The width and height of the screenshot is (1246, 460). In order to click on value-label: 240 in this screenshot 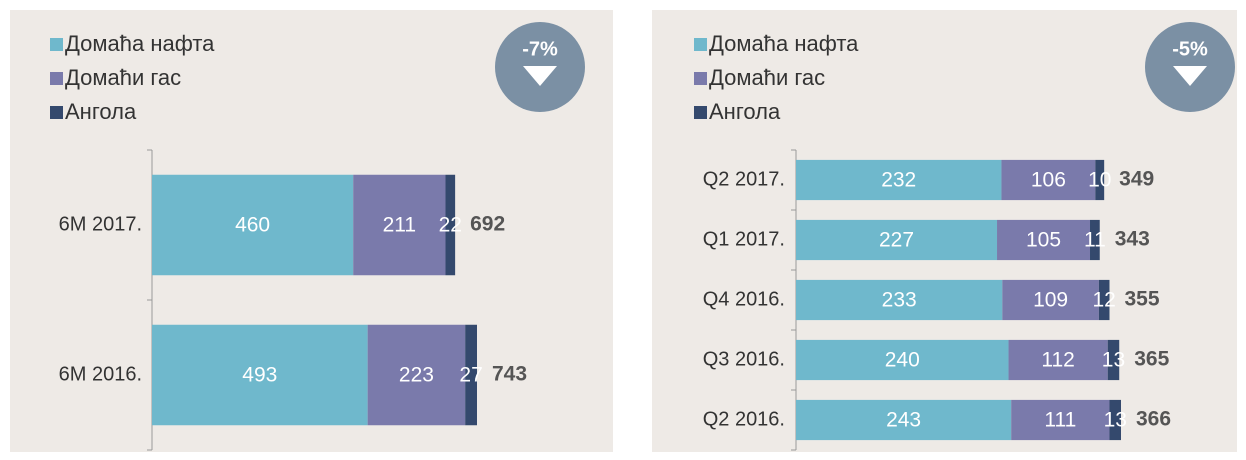, I will do `click(902, 360)`.